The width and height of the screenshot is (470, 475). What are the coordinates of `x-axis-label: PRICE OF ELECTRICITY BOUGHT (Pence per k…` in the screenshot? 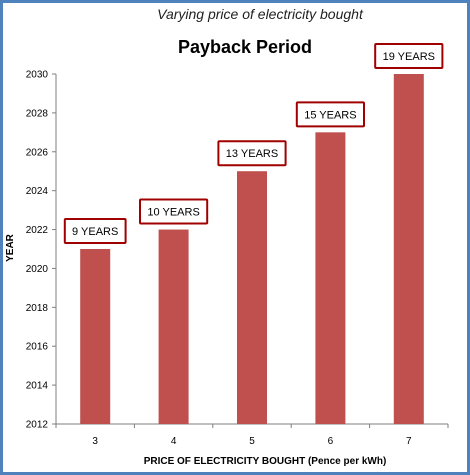 It's located at (265, 461).